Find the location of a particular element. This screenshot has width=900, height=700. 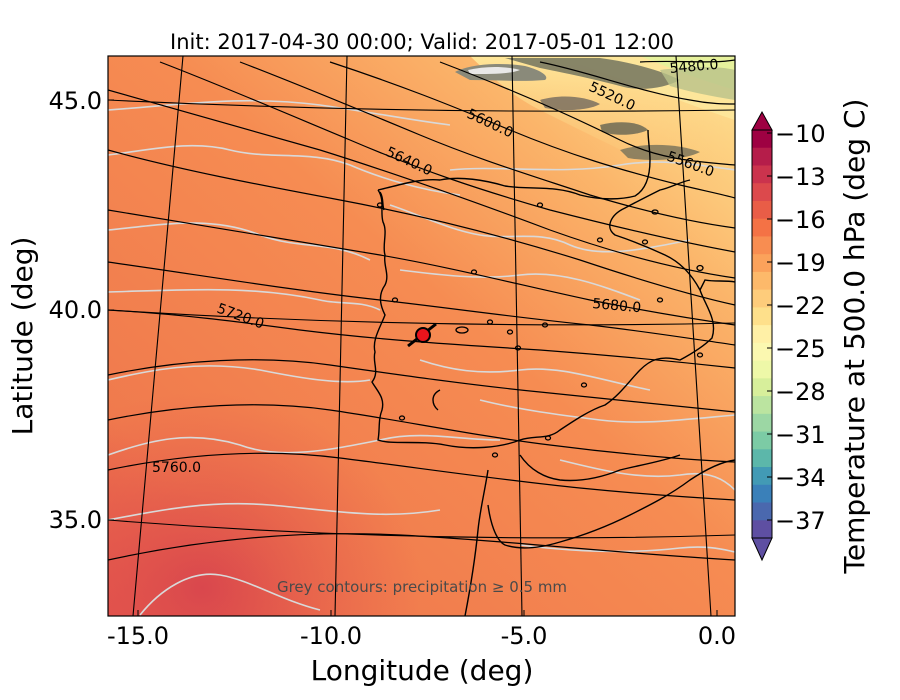

colorbar-ticks: −10 −13 −16 −19 −22 −25 −28 −31 −34 −37 is located at coordinates (800, 327).